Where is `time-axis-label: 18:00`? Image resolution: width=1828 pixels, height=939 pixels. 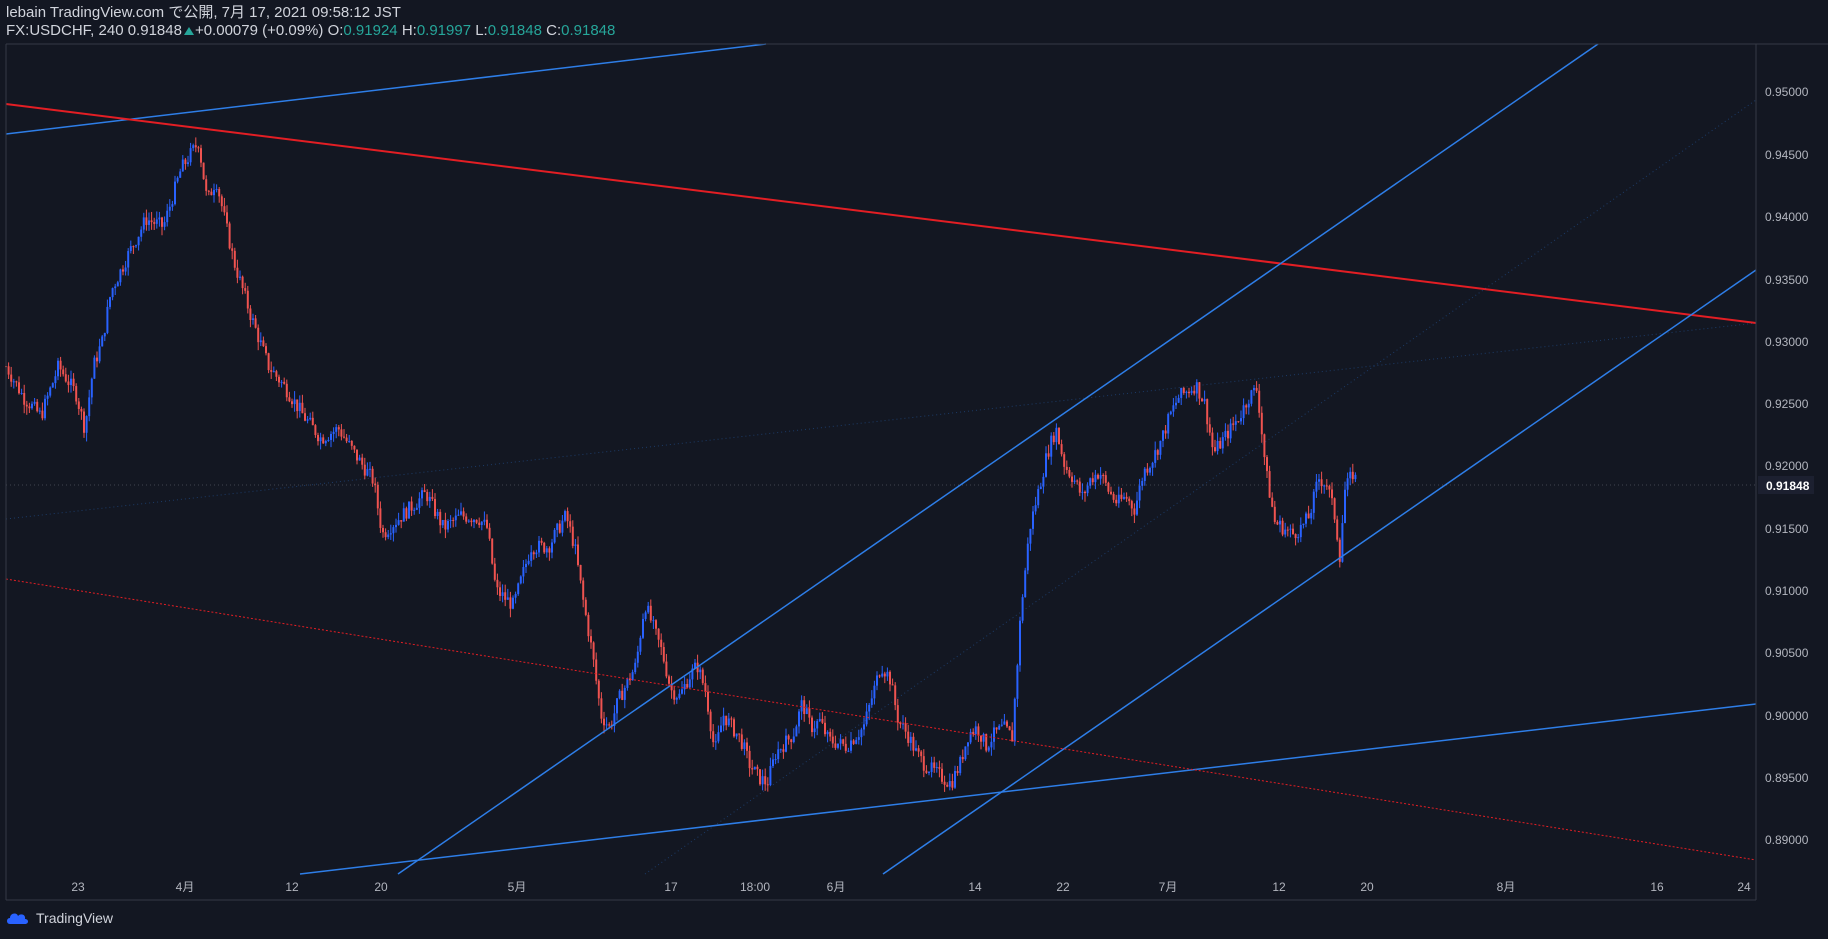 time-axis-label: 18:00 is located at coordinates (755, 887).